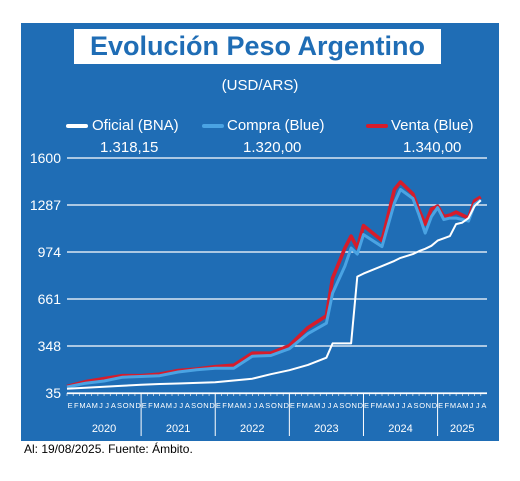 This screenshot has width=520, height=481. I want to click on legend-swatch-oficial, so click(77, 126).